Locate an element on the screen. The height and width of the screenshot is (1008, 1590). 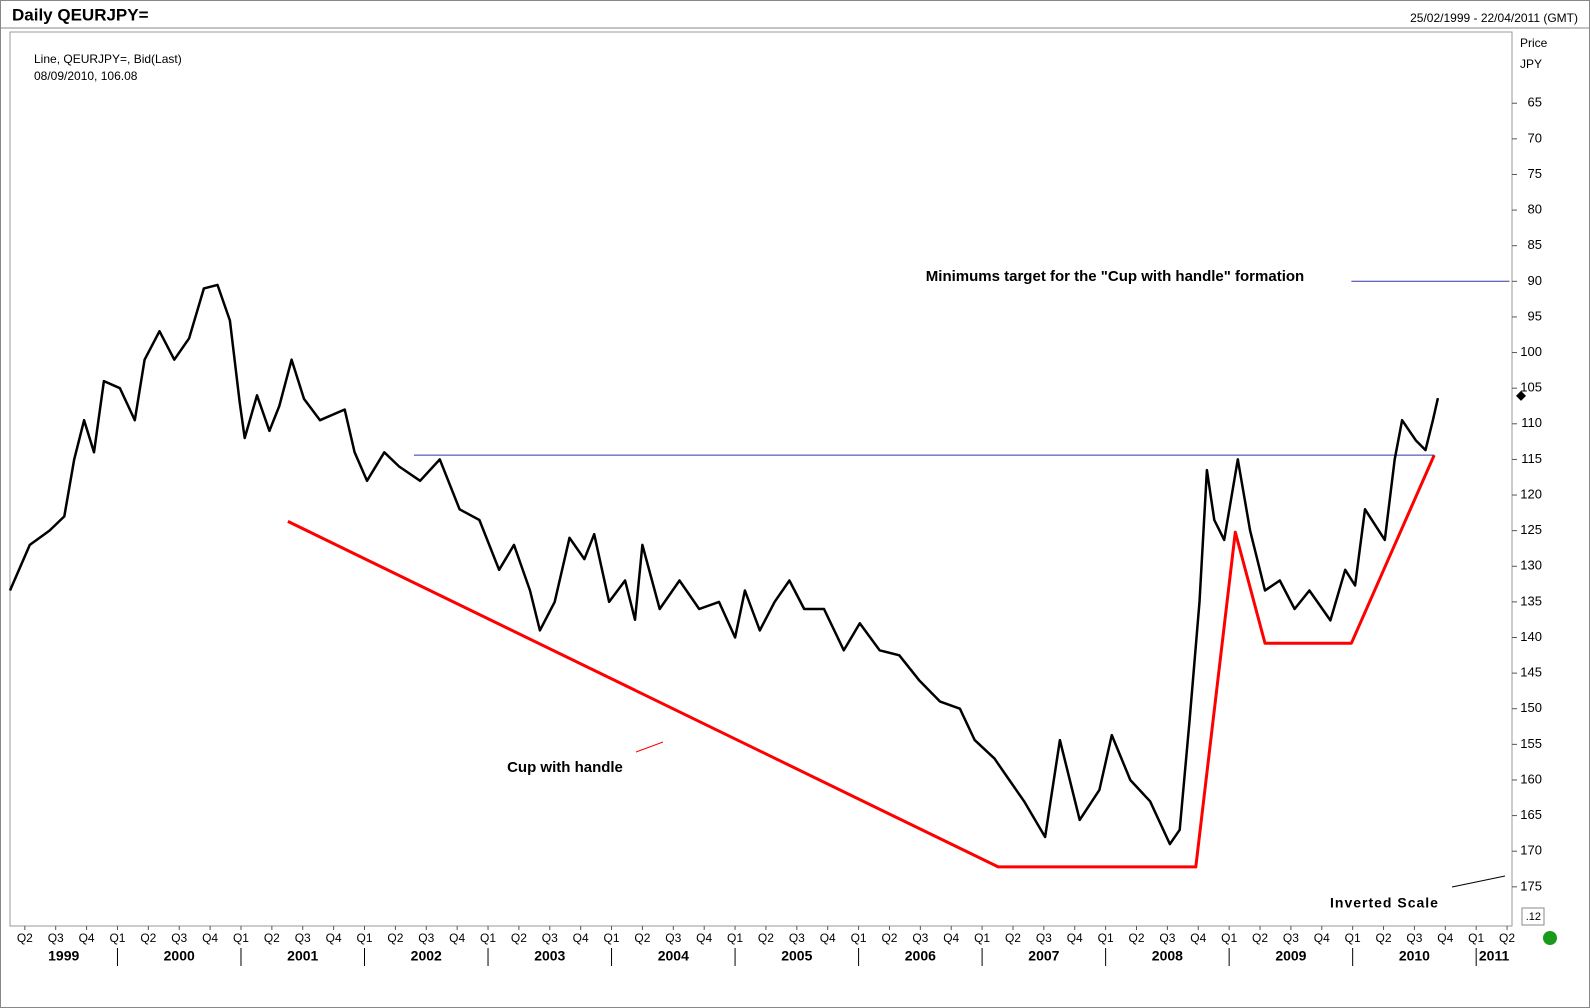
corner-box is located at coordinates (1533, 916).